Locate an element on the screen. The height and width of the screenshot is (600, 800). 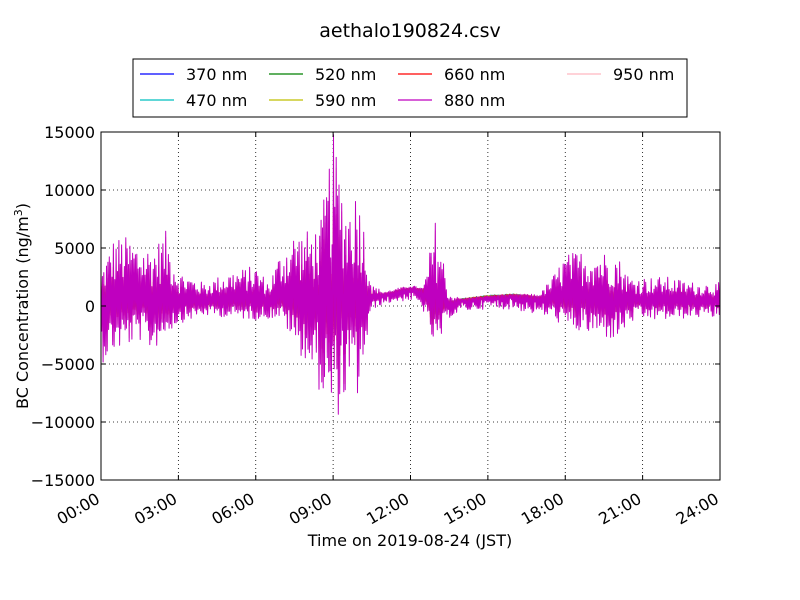
y-tick-label: −5000 is located at coordinates (68, 364).